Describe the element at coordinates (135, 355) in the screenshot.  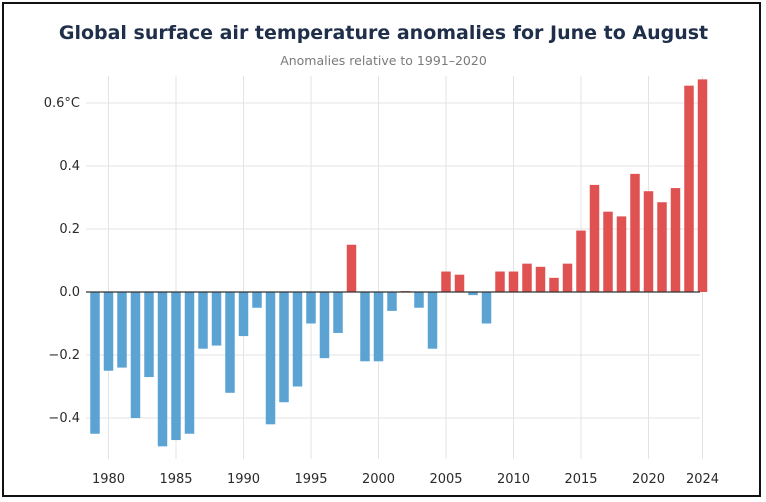
I see `bar-1982` at that location.